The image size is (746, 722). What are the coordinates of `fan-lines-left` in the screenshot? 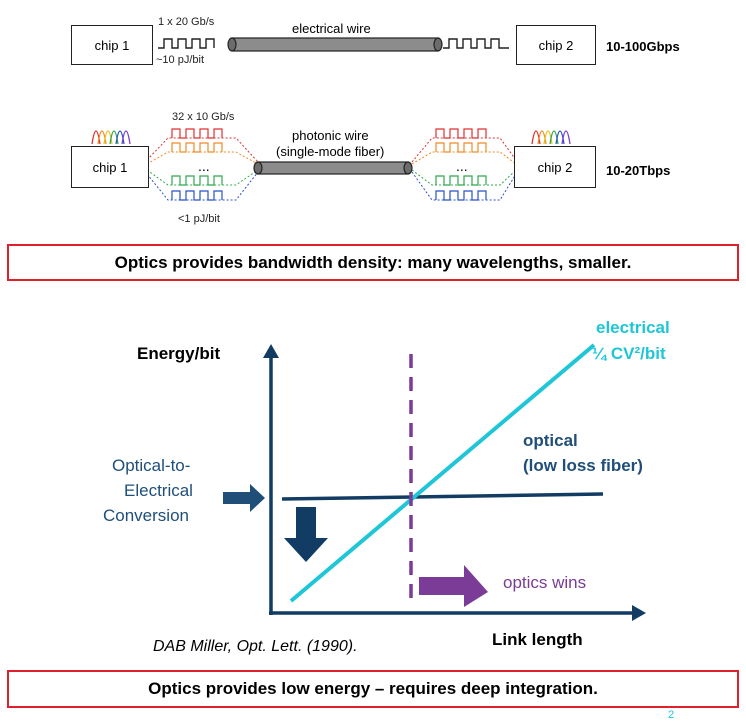 It's located at (202, 169).